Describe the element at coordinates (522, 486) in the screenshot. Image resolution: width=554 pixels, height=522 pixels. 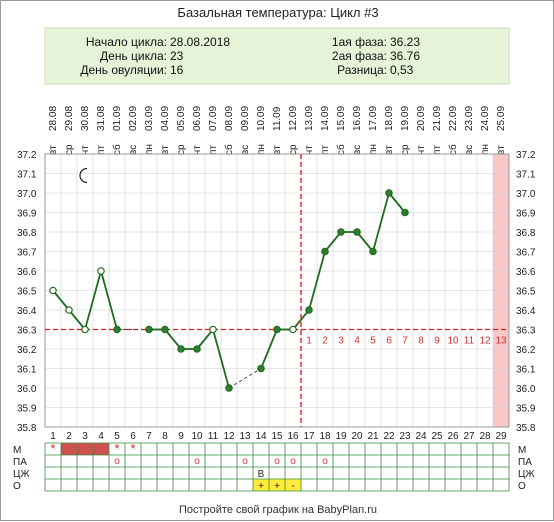
I see `row-label-right: О` at that location.